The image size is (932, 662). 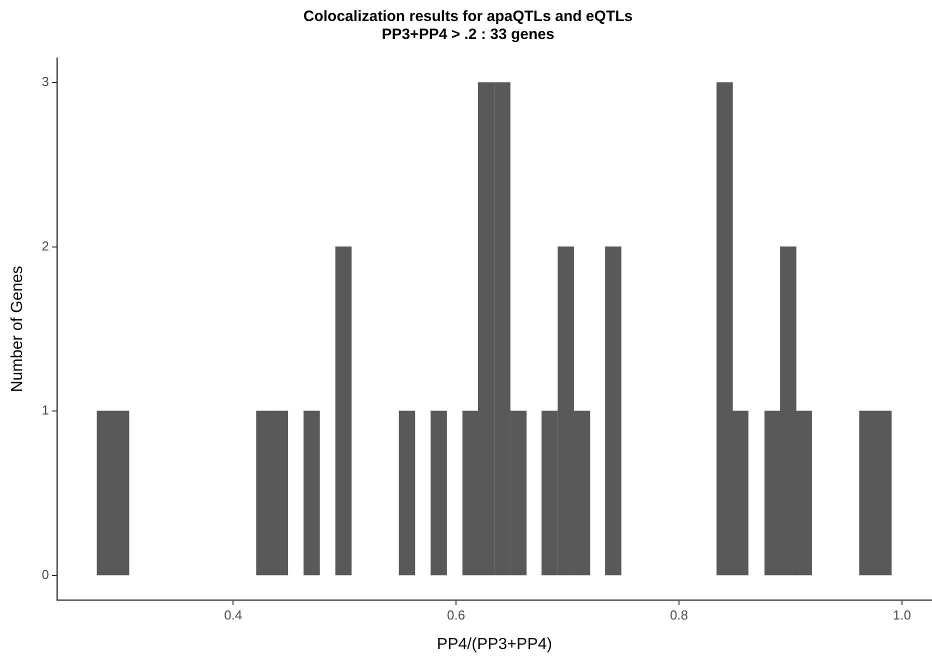 What do you see at coordinates (468, 35) in the screenshot?
I see `chart-subtitle: PP3+PP4 > .2 : 33 genes` at bounding box center [468, 35].